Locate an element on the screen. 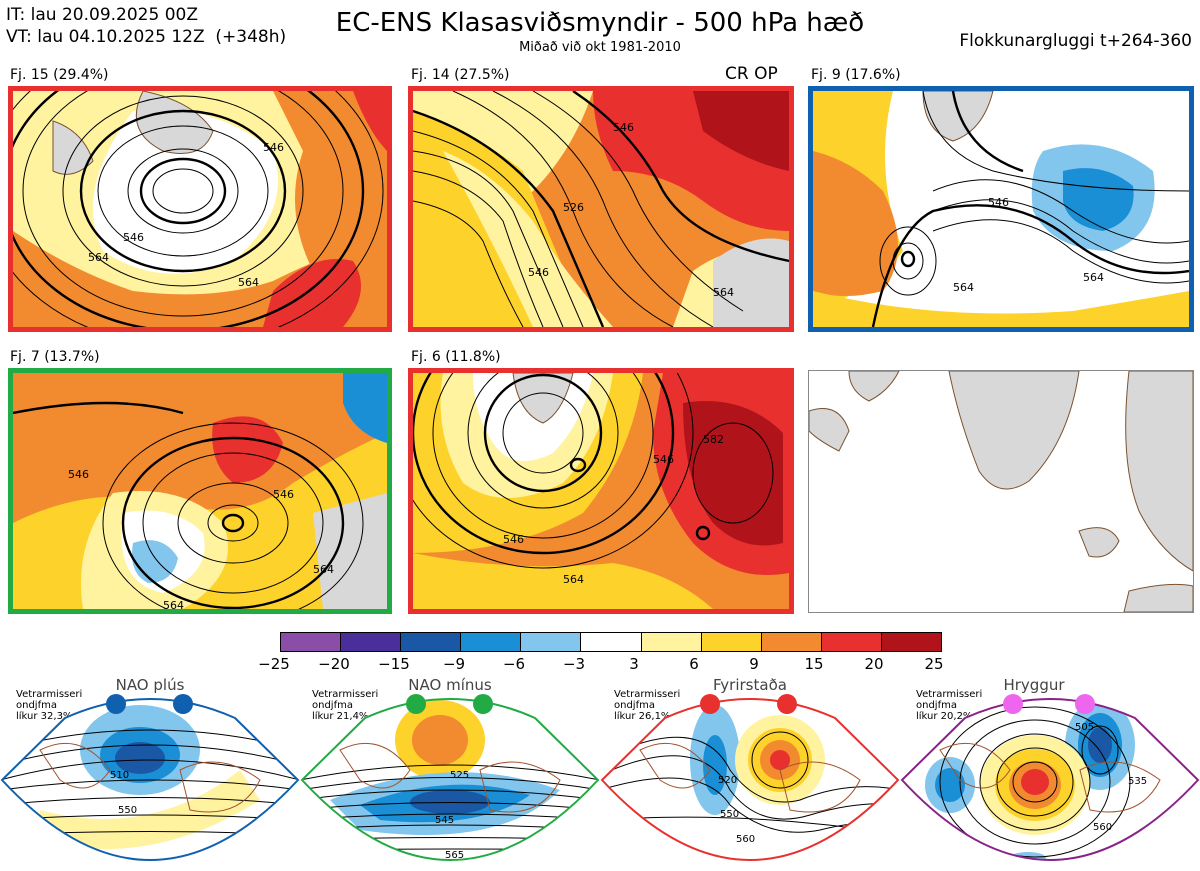 Image resolution: width=1200 pixels, height=871 pixels. cluster-map-5: 546 564 546 582 is located at coordinates (601, 491).